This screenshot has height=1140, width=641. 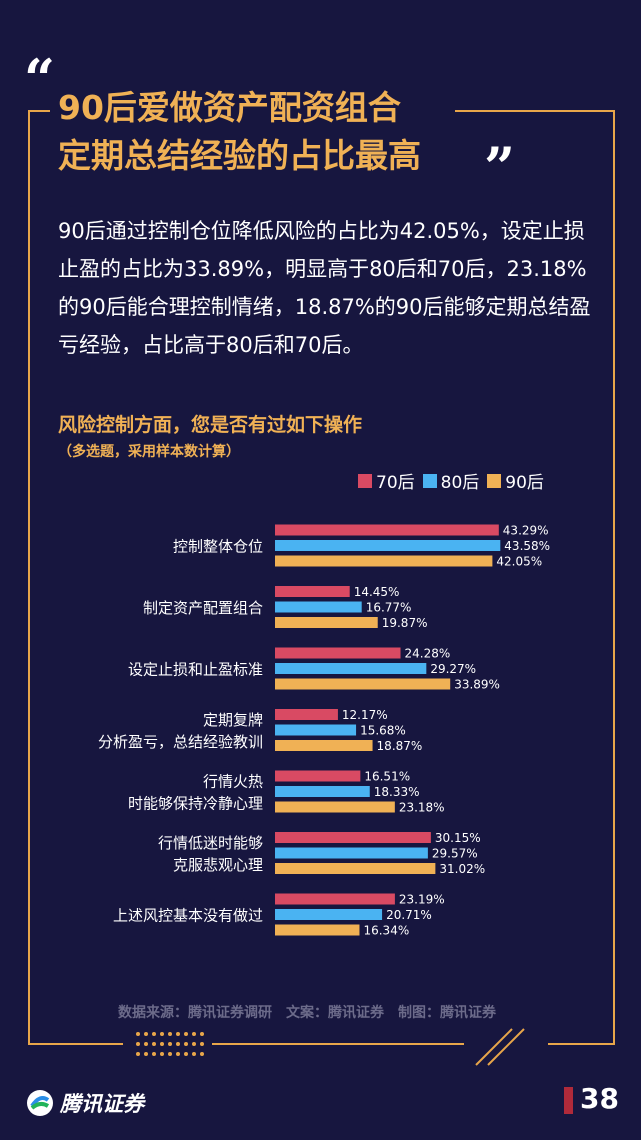 What do you see at coordinates (568, 1100) in the screenshot?
I see `page-marker` at bounding box center [568, 1100].